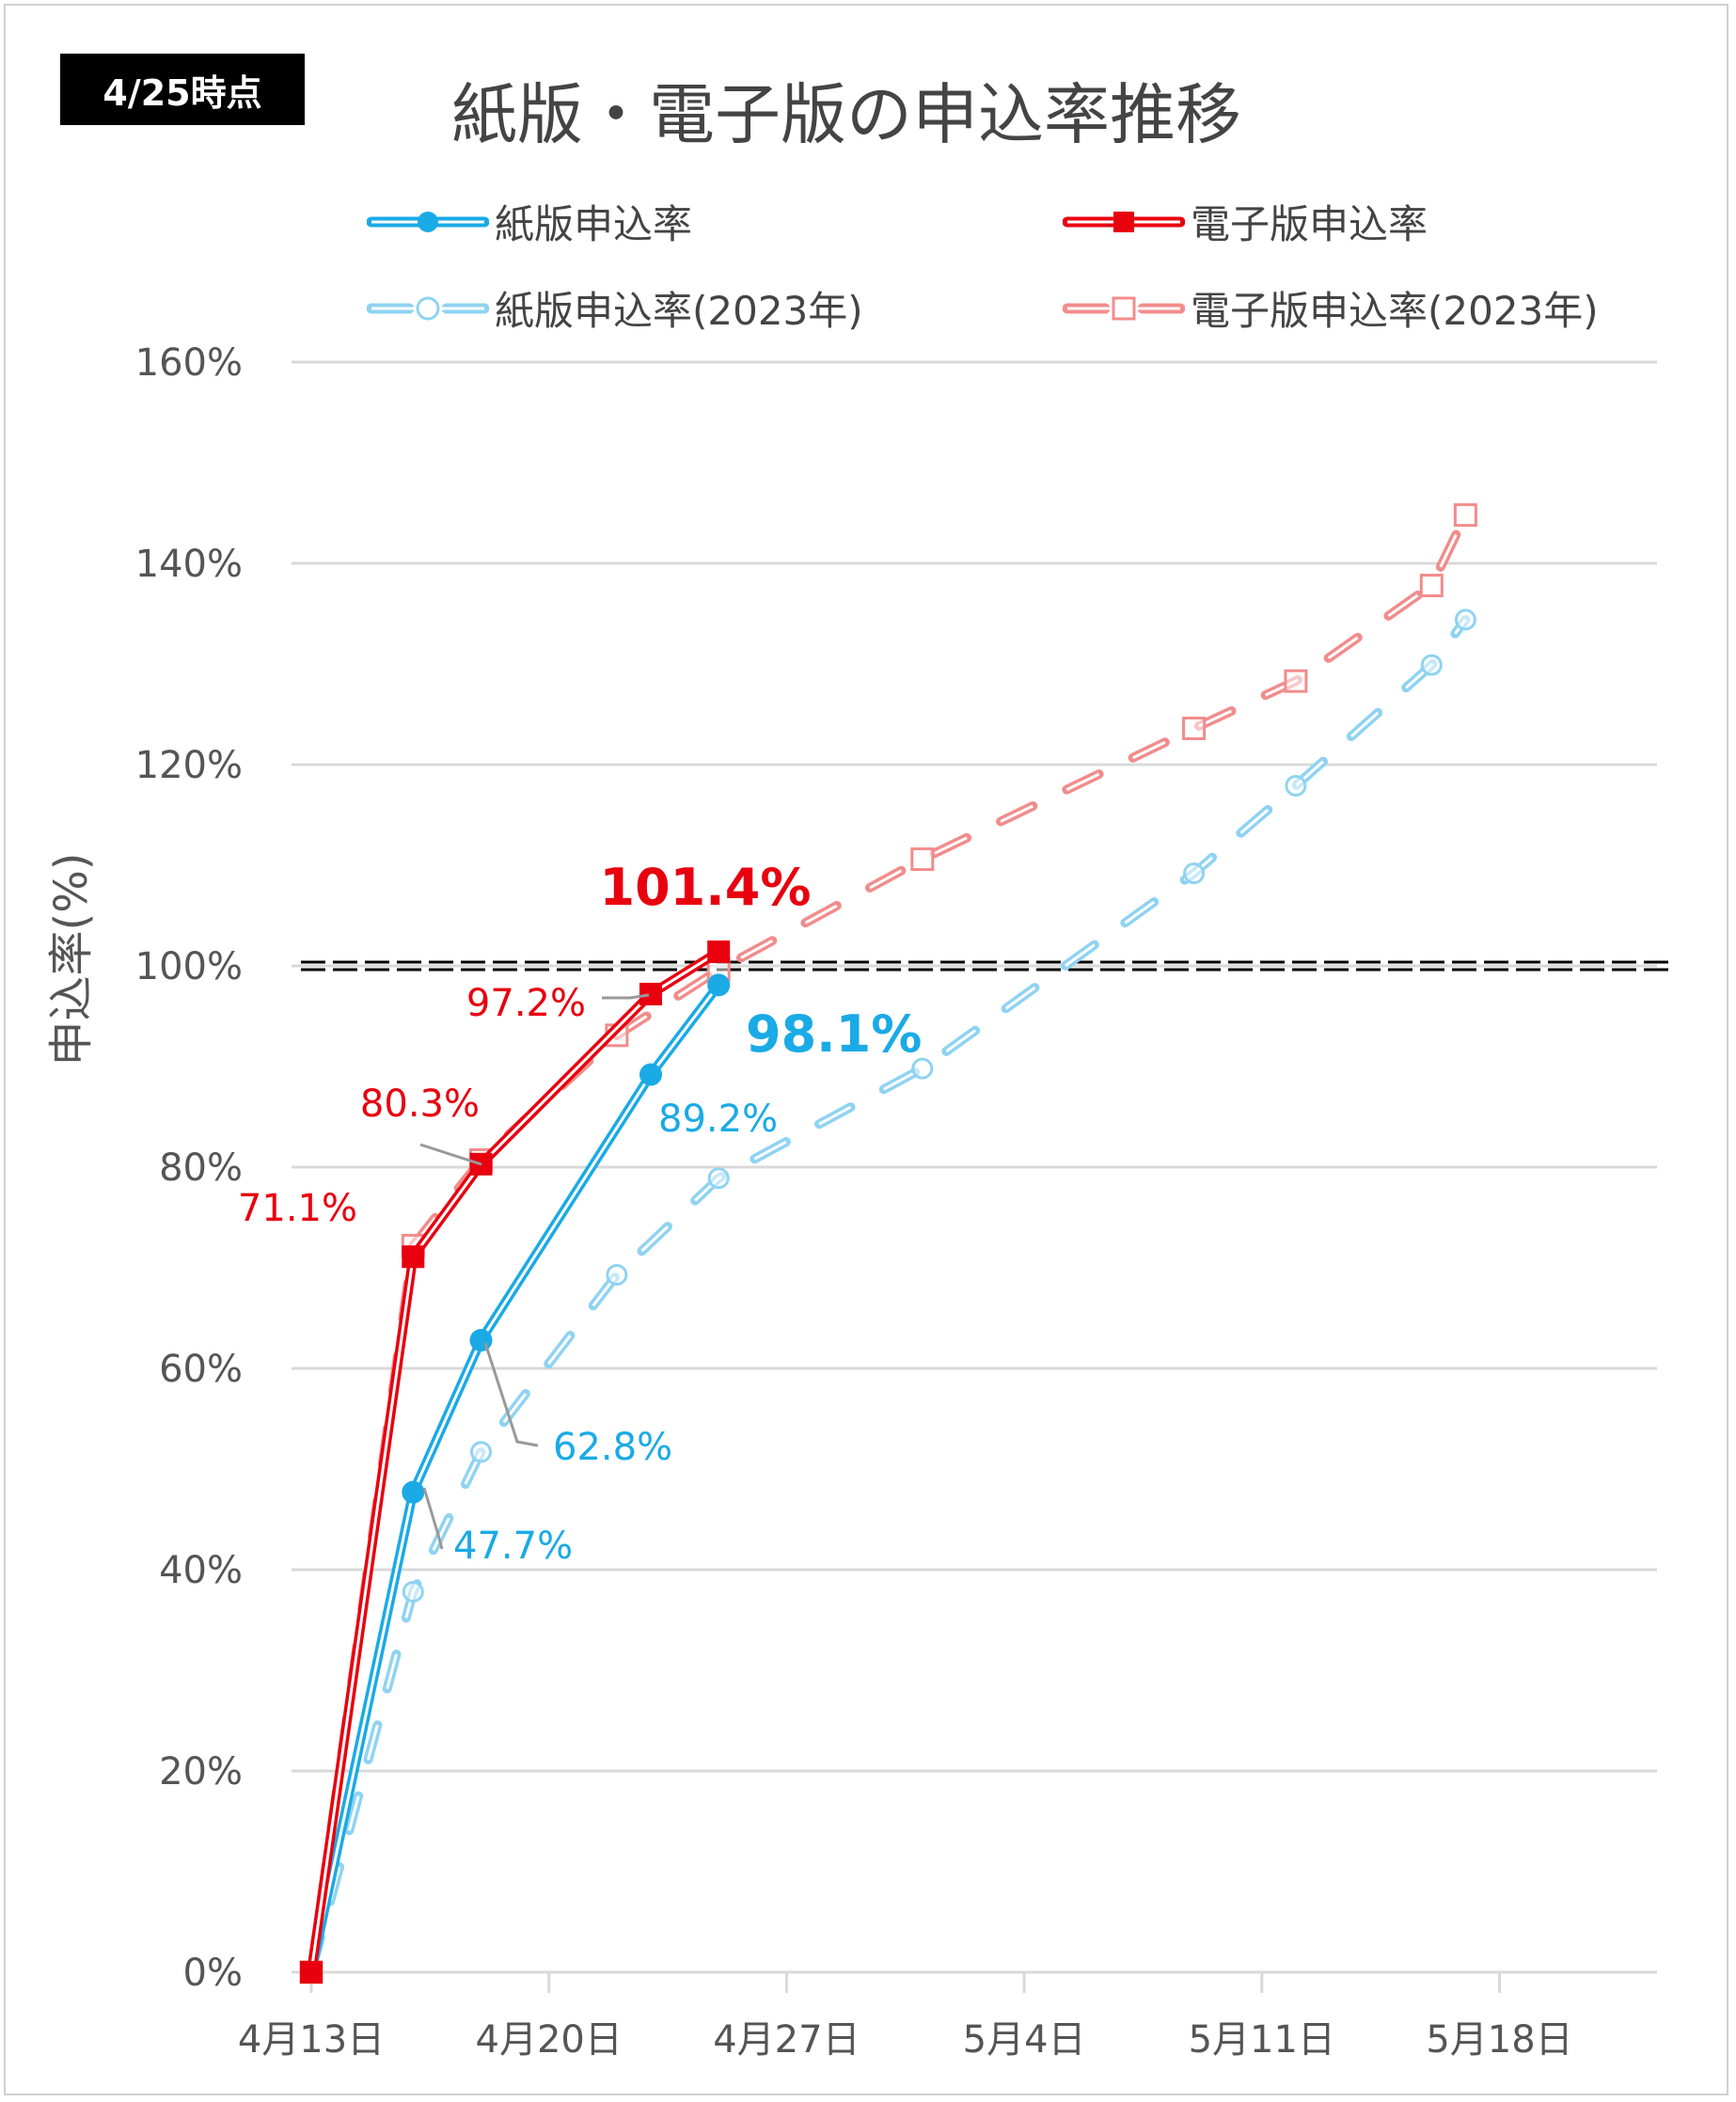  I want to click on y-axis-ticks: 0% 20% 40% 60% 80% 100% 120% 140% 160%, so click(189, 1168).